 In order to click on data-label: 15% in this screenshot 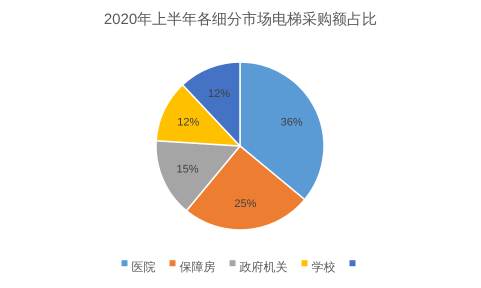, I will do `click(187, 170)`.